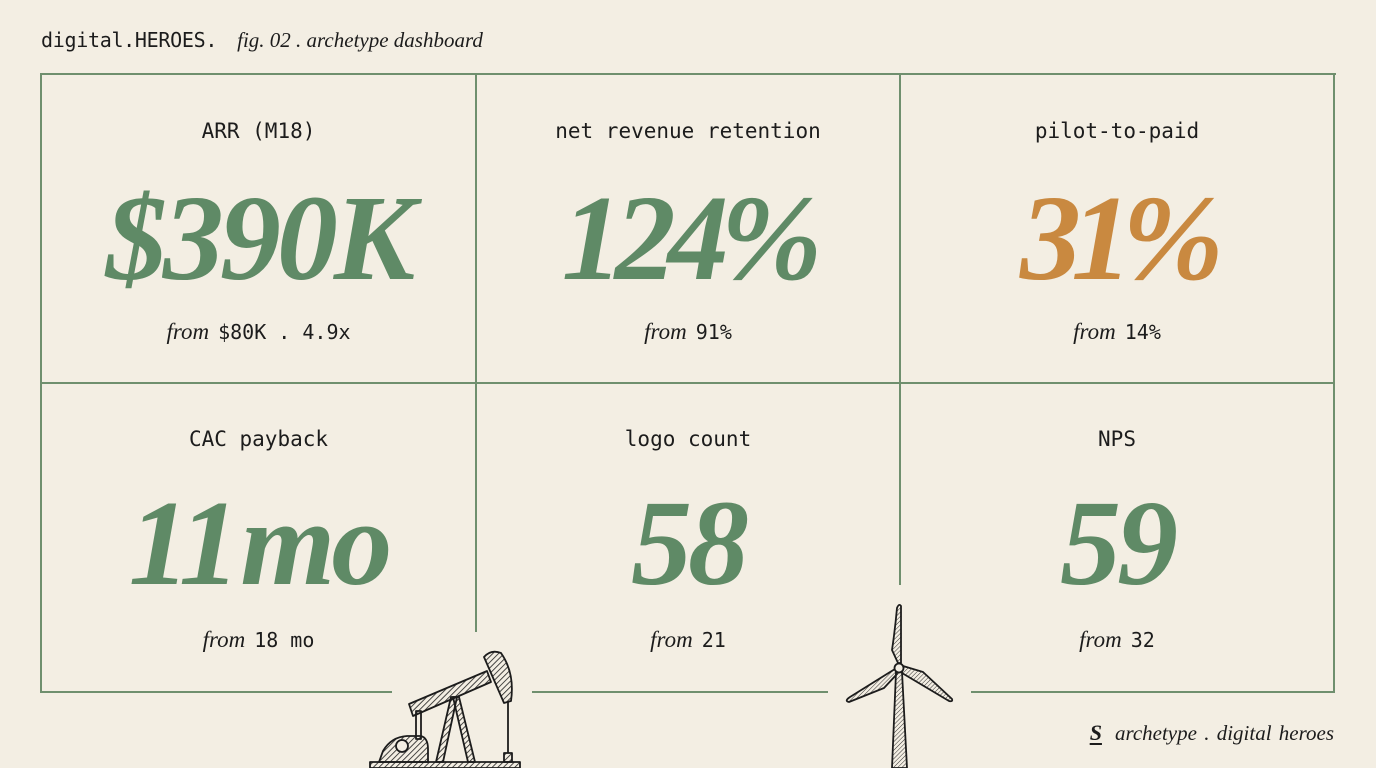 This screenshot has width=1376, height=768. I want to click on metric-baseline: from 21, so click(688, 641).